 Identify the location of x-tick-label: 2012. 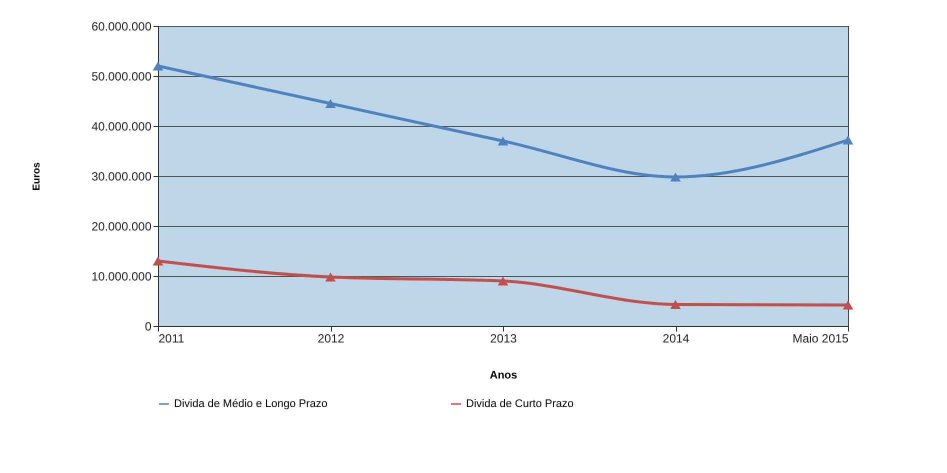
(331, 339).